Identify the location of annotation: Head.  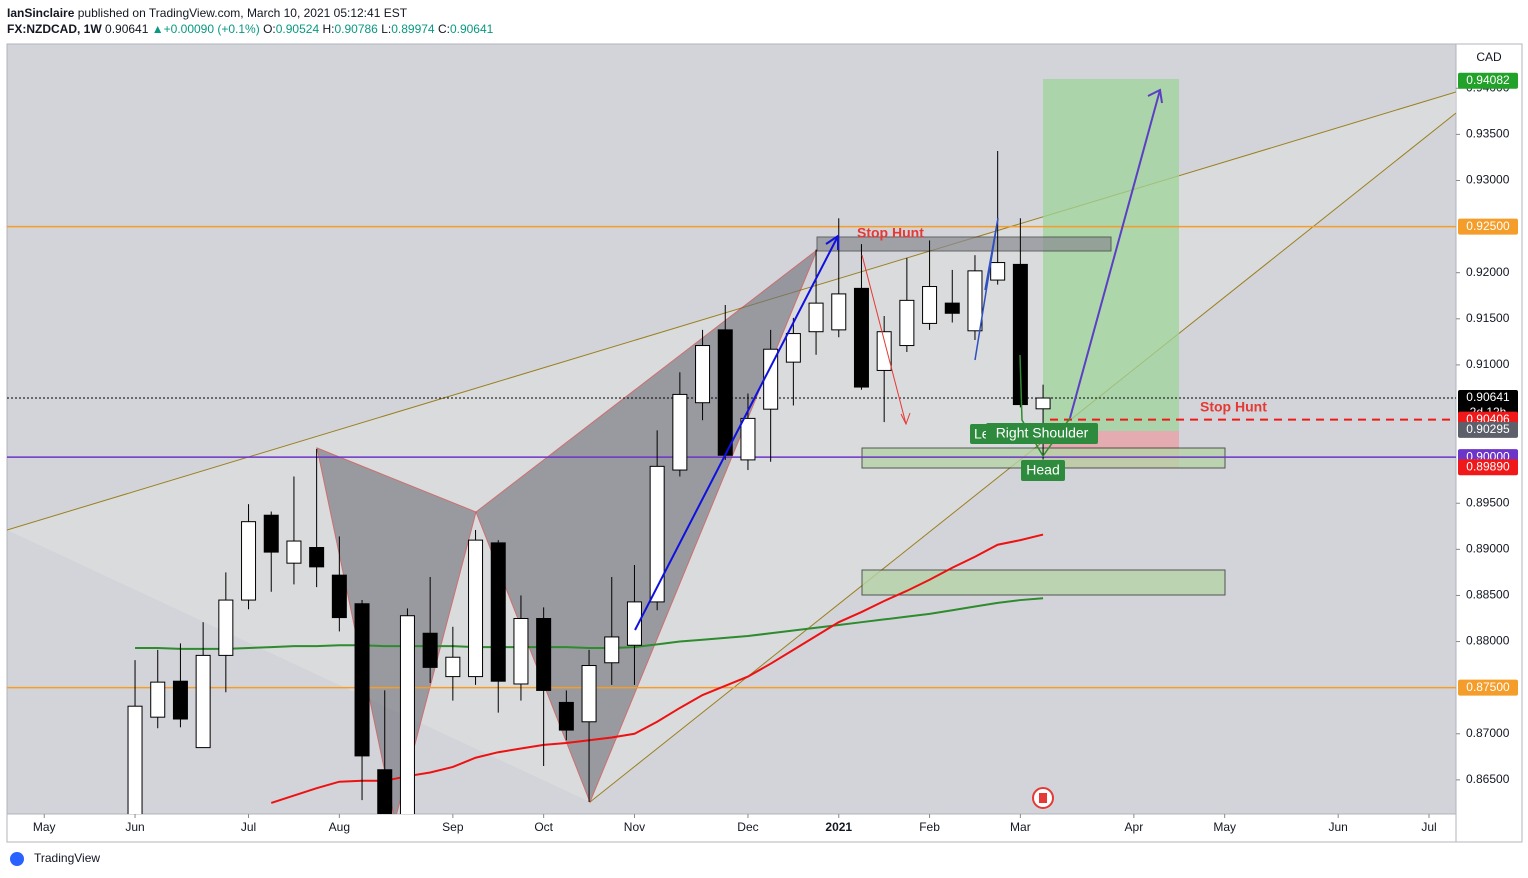
(1042, 470).